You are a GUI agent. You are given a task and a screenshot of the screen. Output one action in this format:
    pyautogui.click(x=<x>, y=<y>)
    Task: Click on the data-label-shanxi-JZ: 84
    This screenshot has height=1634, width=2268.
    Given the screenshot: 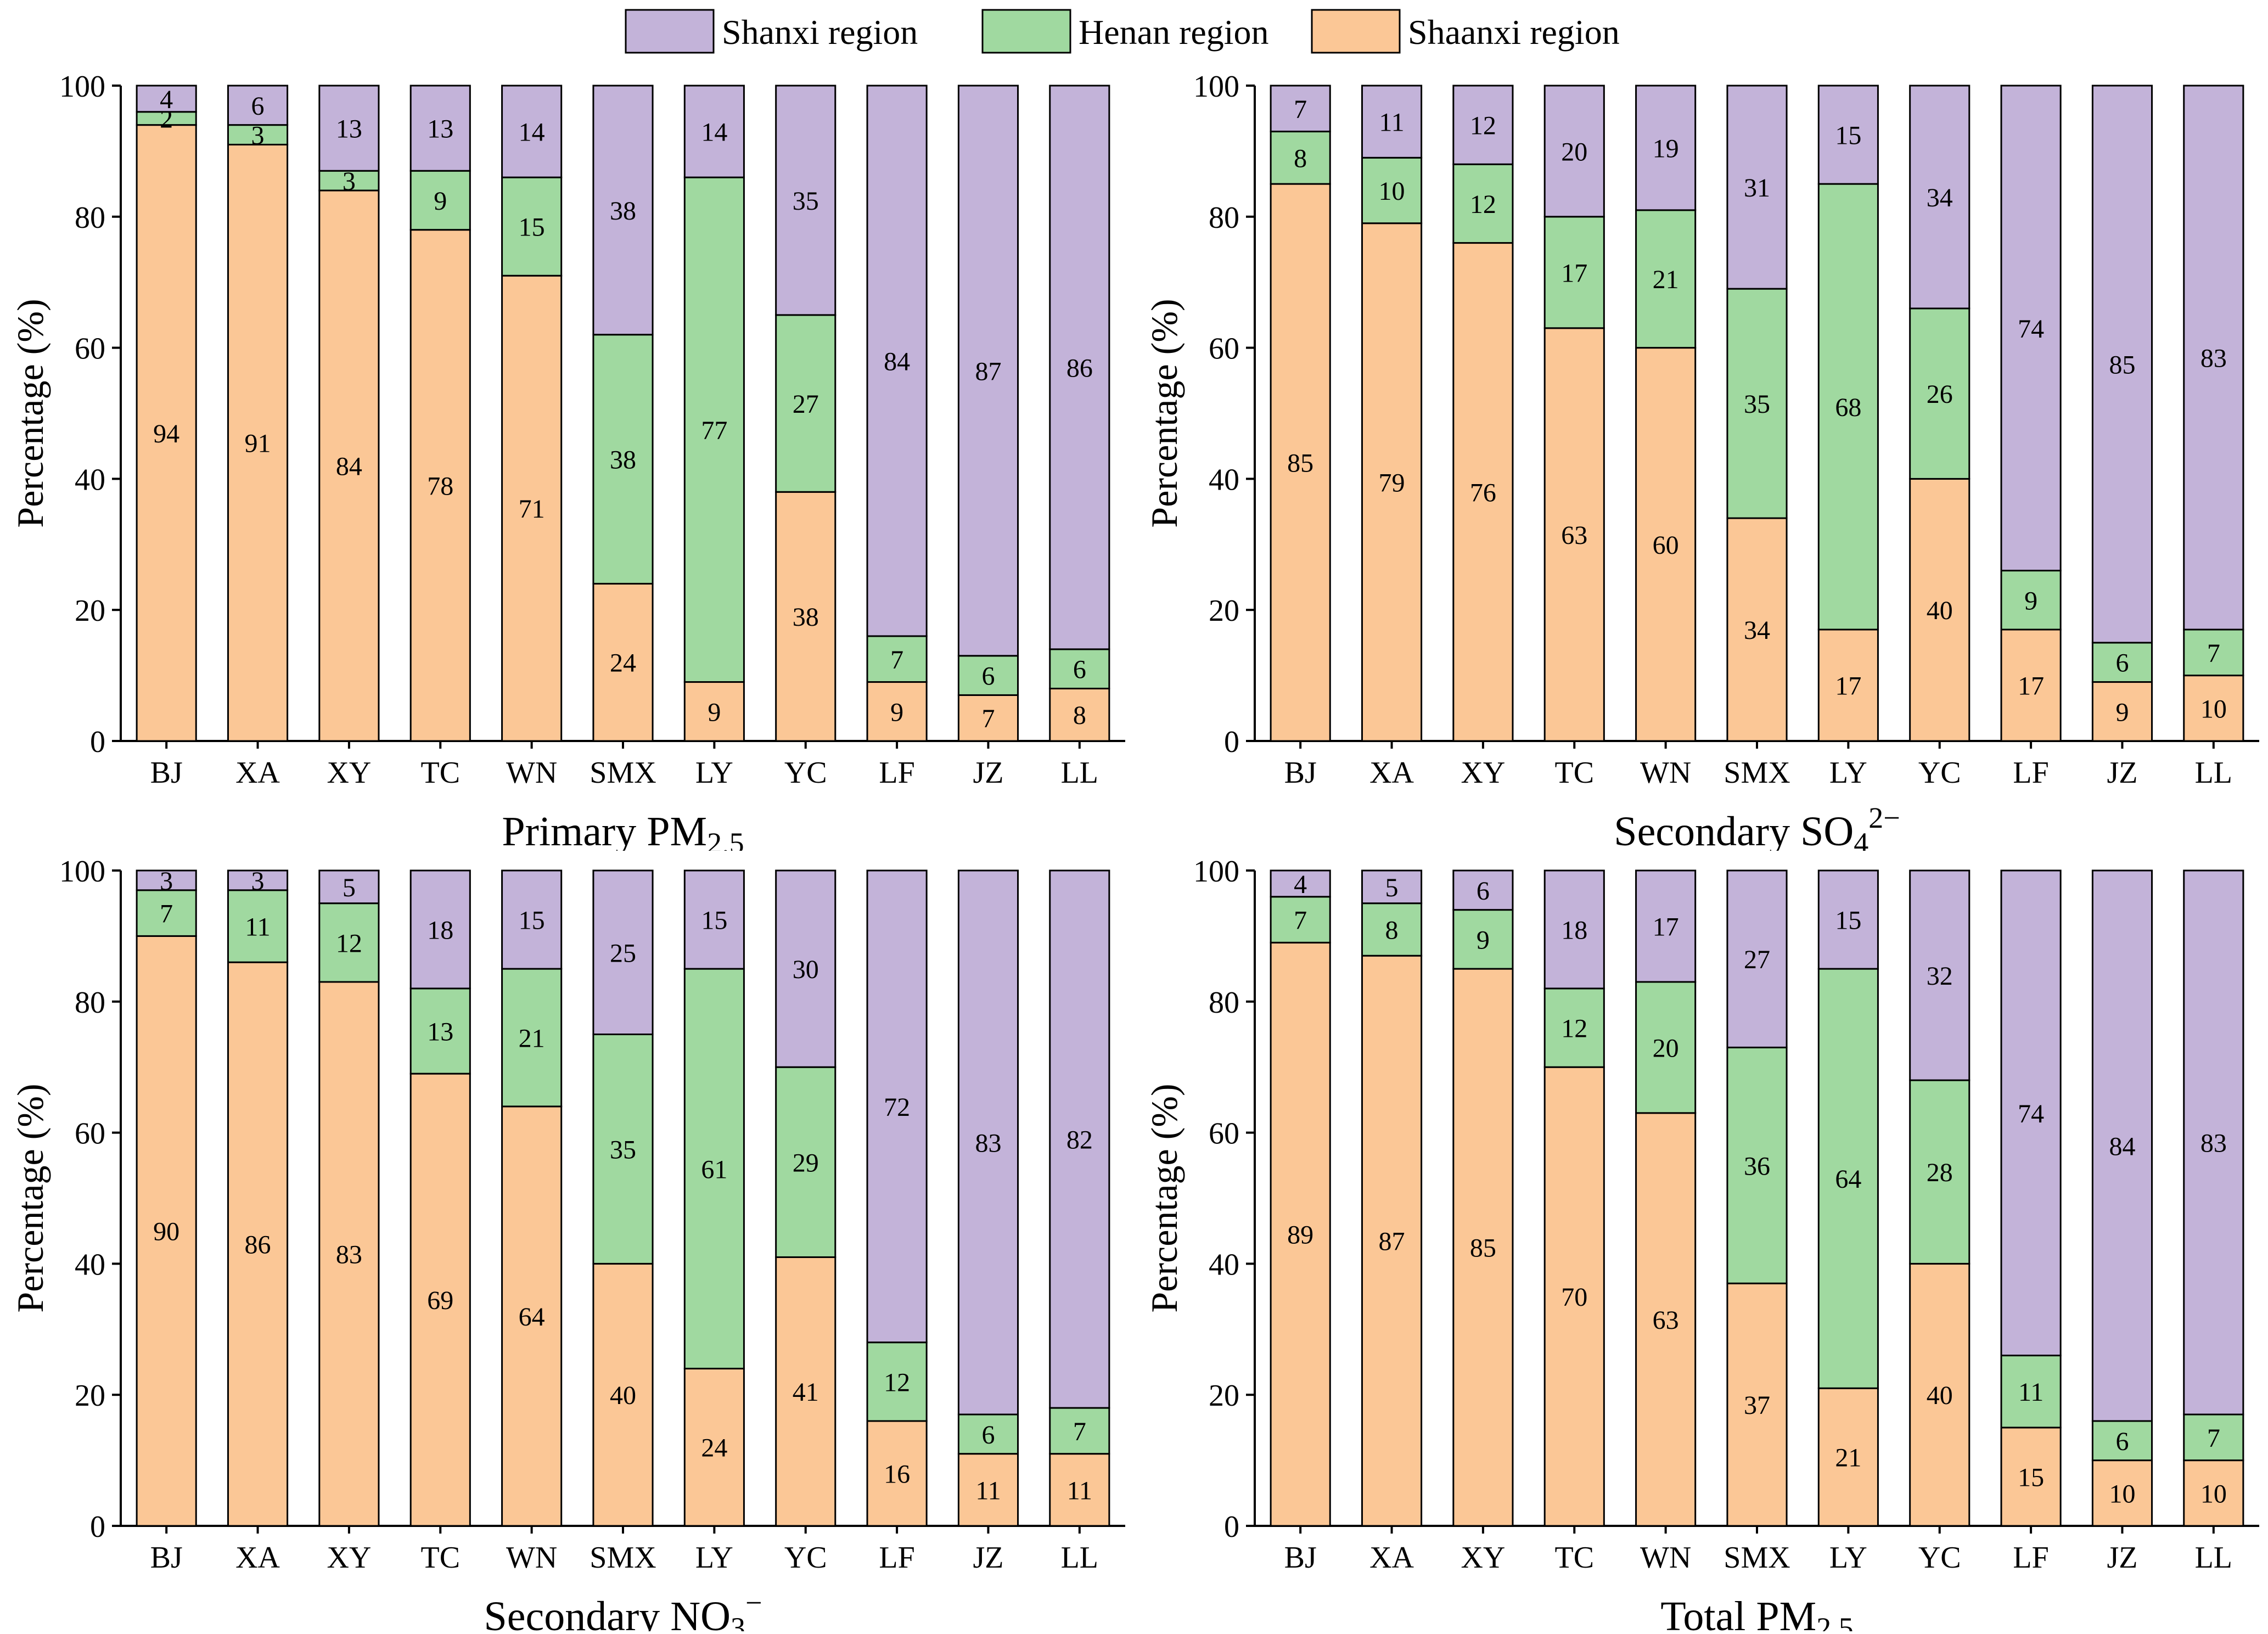 What is the action you would take?
    pyautogui.click(x=2122, y=1146)
    